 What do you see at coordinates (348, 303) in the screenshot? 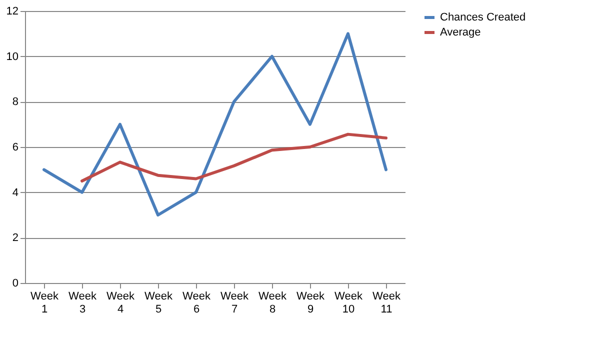
I see `x-tick-label: Week 10` at bounding box center [348, 303].